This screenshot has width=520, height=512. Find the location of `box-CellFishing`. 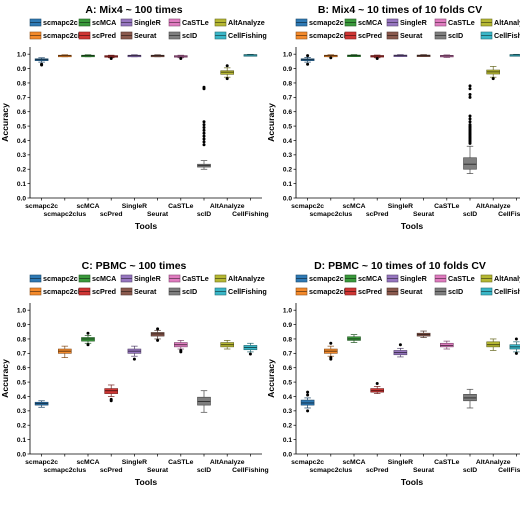

box-CellFishing is located at coordinates (250, 349).